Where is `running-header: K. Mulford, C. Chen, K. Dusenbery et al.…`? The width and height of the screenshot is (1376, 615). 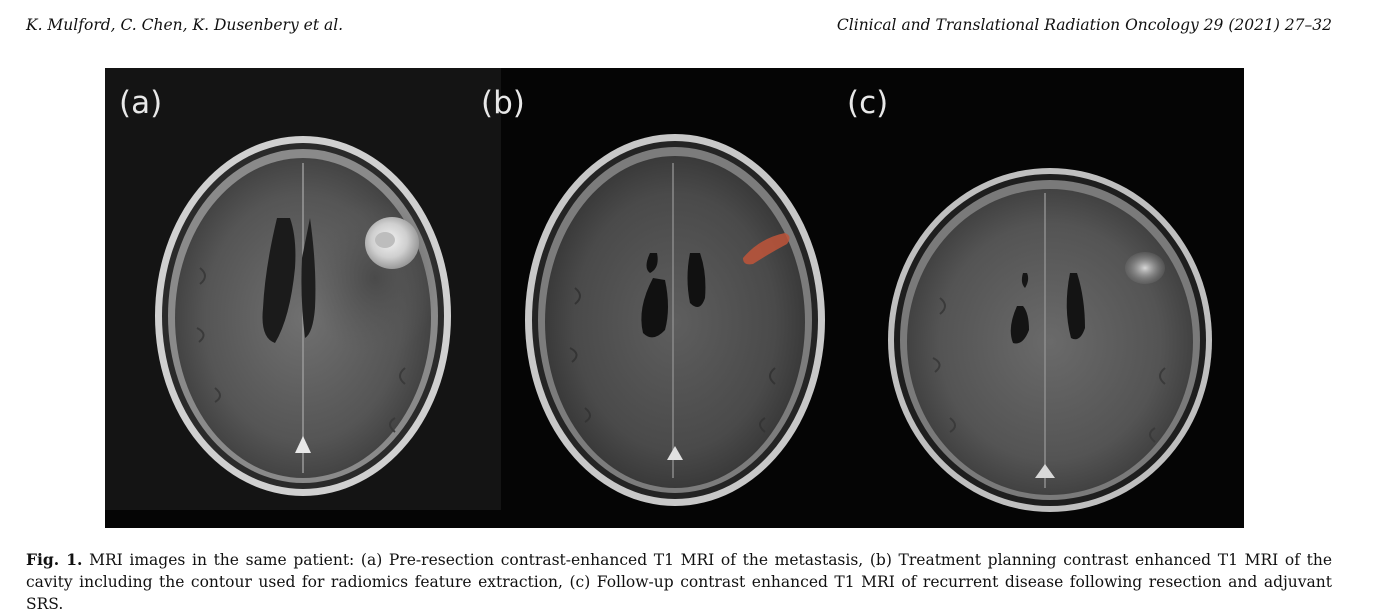
running-header: K. Mulford, C. Chen, K. Dusenbery et al.… is located at coordinates (679, 25).